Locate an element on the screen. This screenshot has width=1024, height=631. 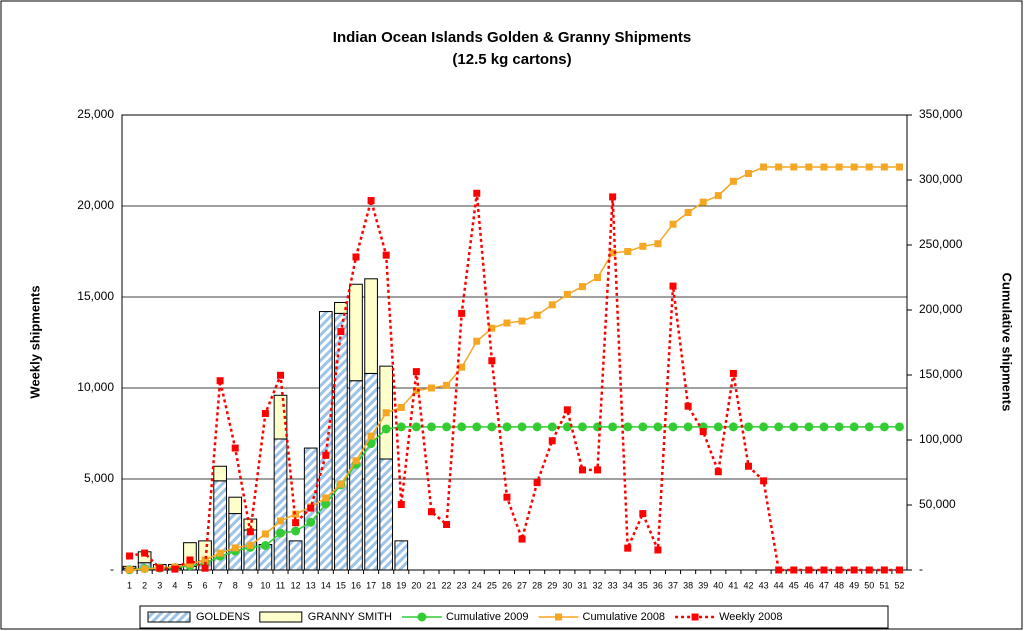
x-tick-label: 47 is located at coordinates (824, 585).